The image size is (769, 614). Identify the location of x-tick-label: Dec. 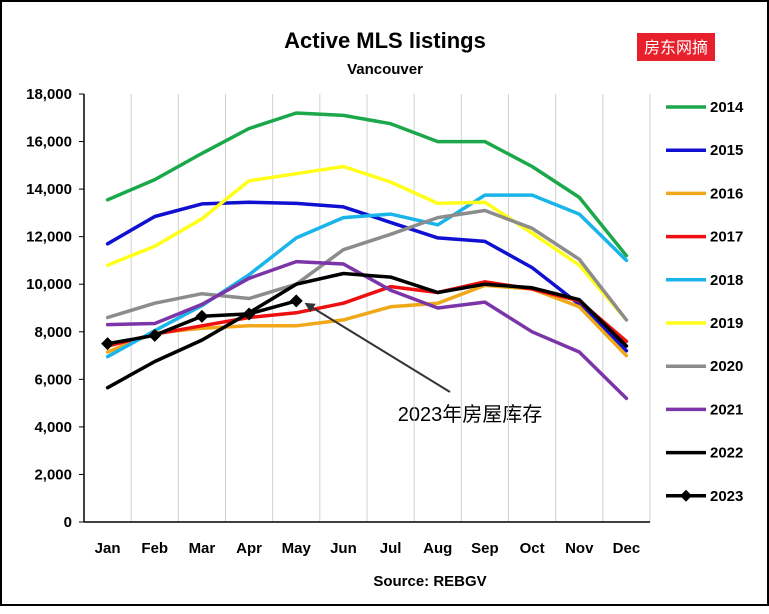
(627, 548).